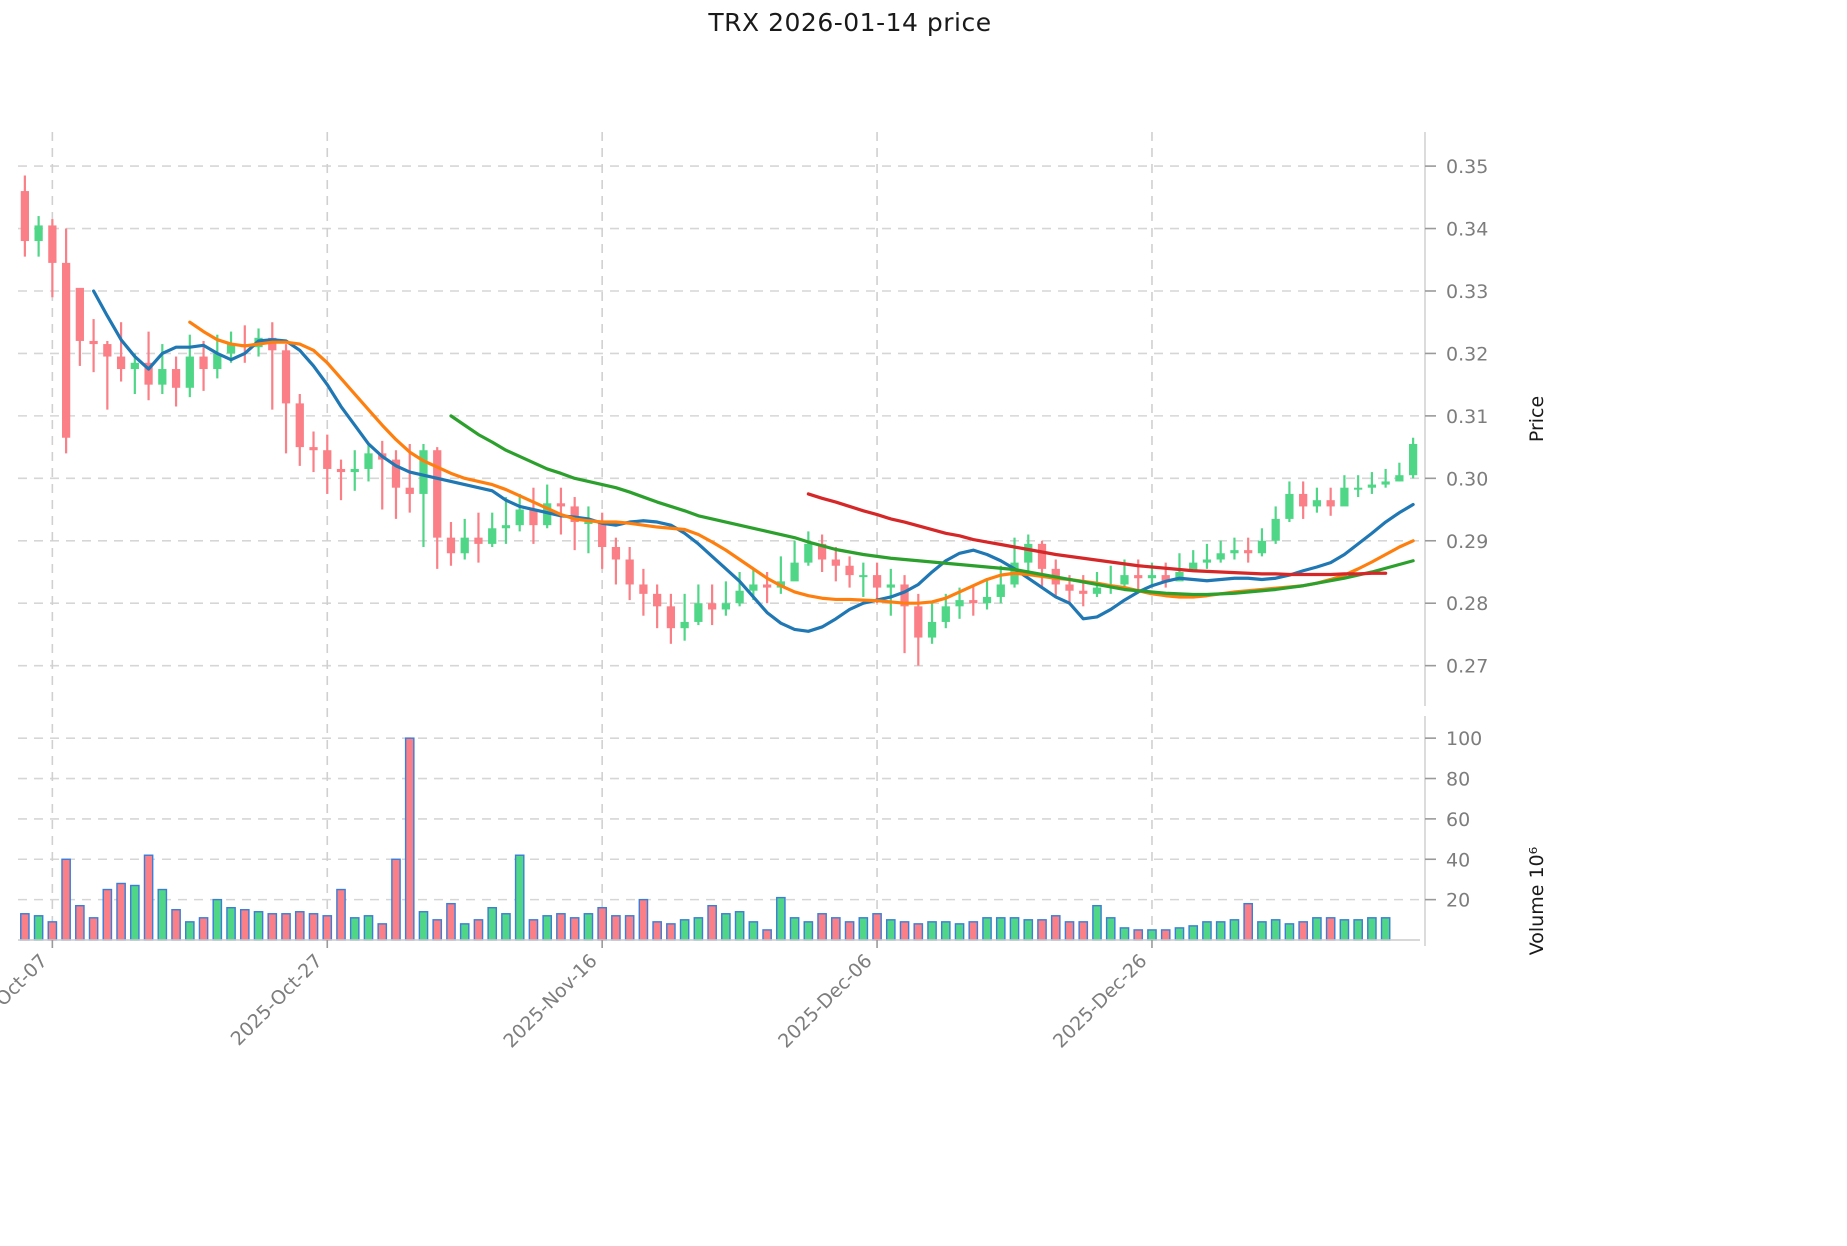 Image resolution: width=1847 pixels, height=1246 pixels. Describe the element at coordinates (1467, 542) in the screenshot. I see `price-tick-label: 0.29` at that location.